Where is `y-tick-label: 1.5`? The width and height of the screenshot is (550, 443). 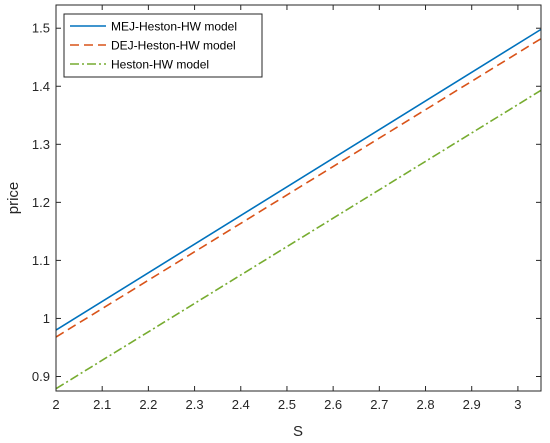
y-tick-label: 1.5 is located at coordinates (41, 28).